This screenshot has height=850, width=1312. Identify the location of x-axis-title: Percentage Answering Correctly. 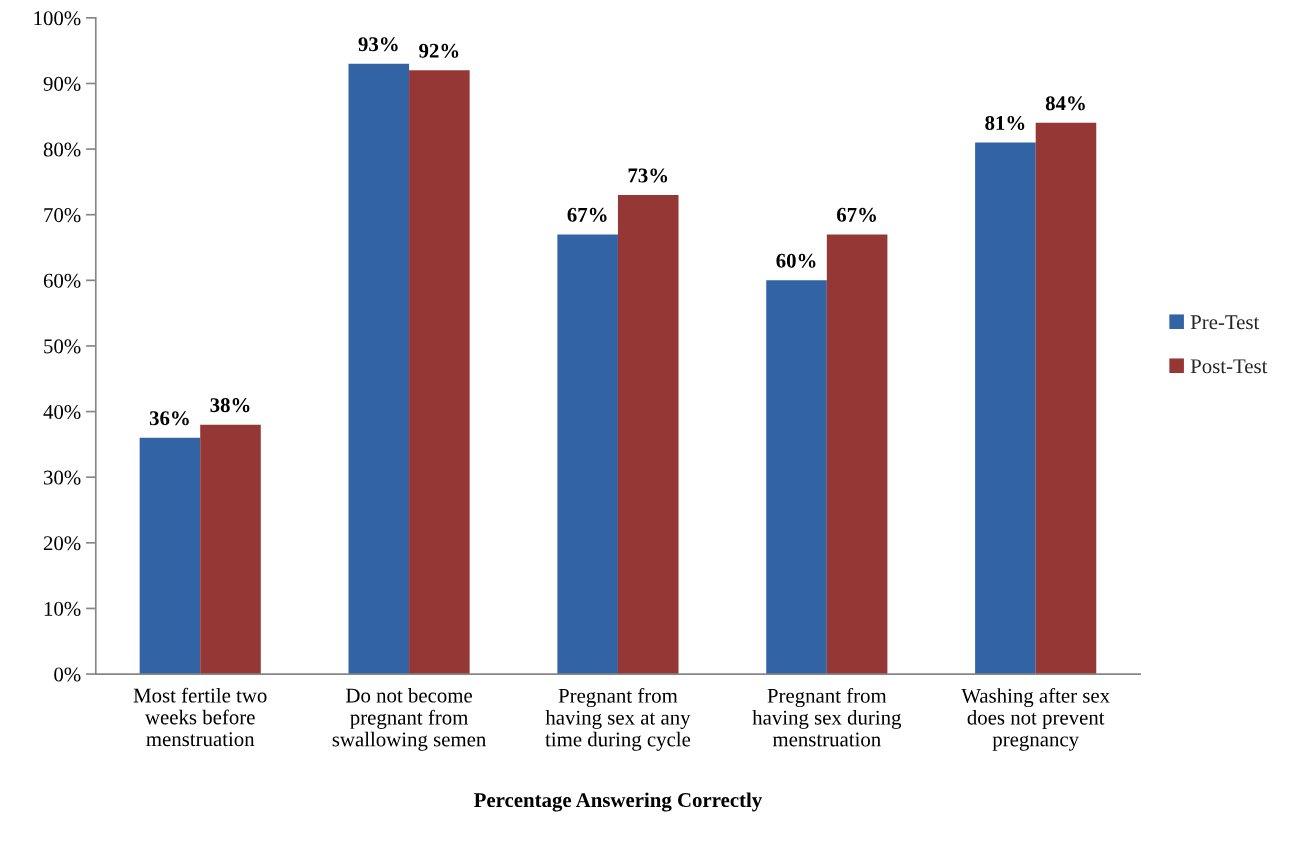
(618, 802).